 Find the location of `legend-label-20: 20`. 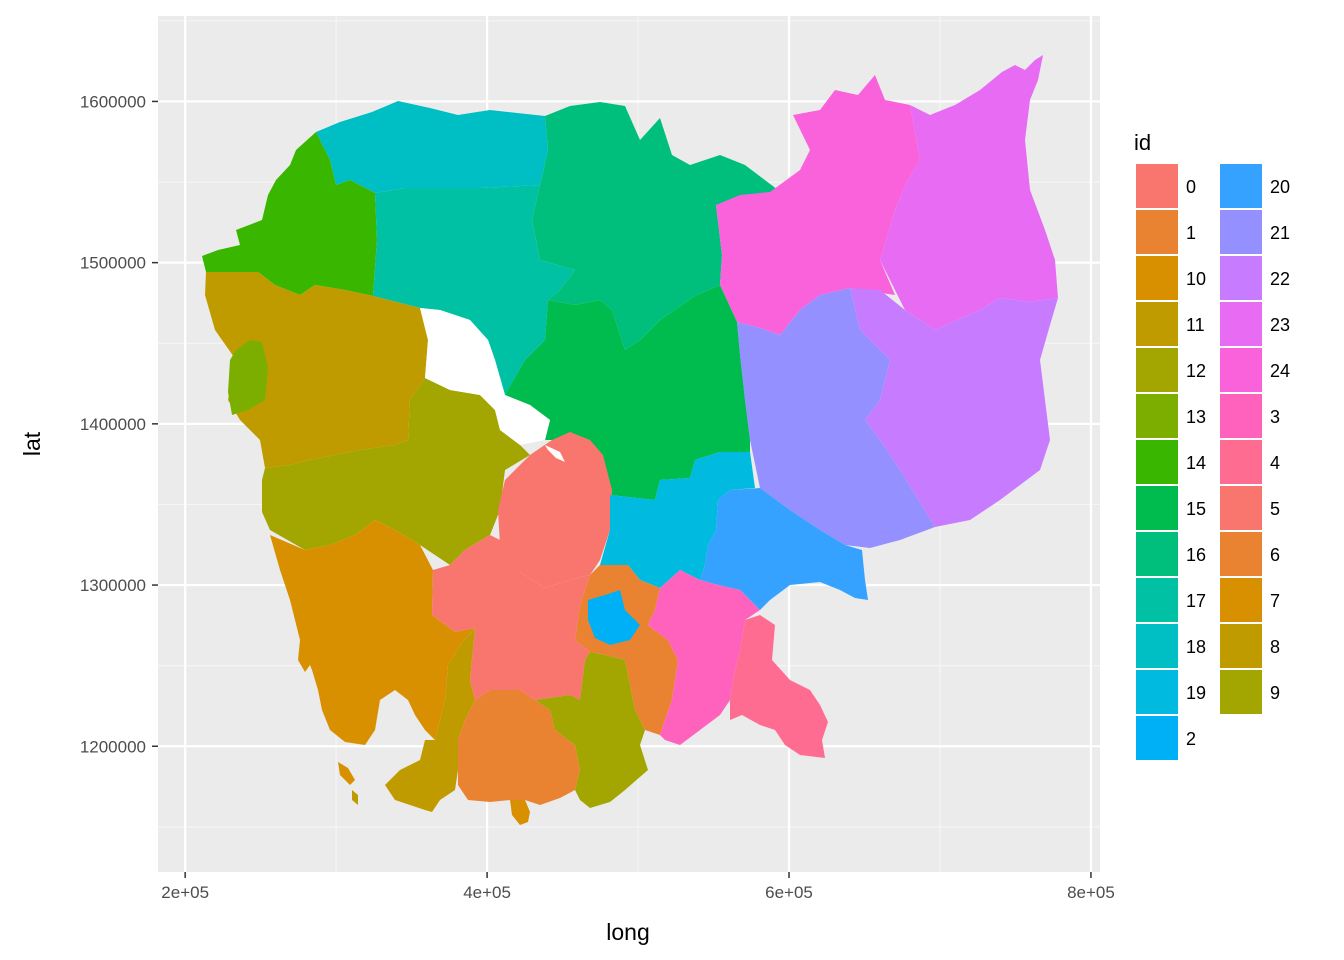

legend-label-20: 20 is located at coordinates (1280, 187).